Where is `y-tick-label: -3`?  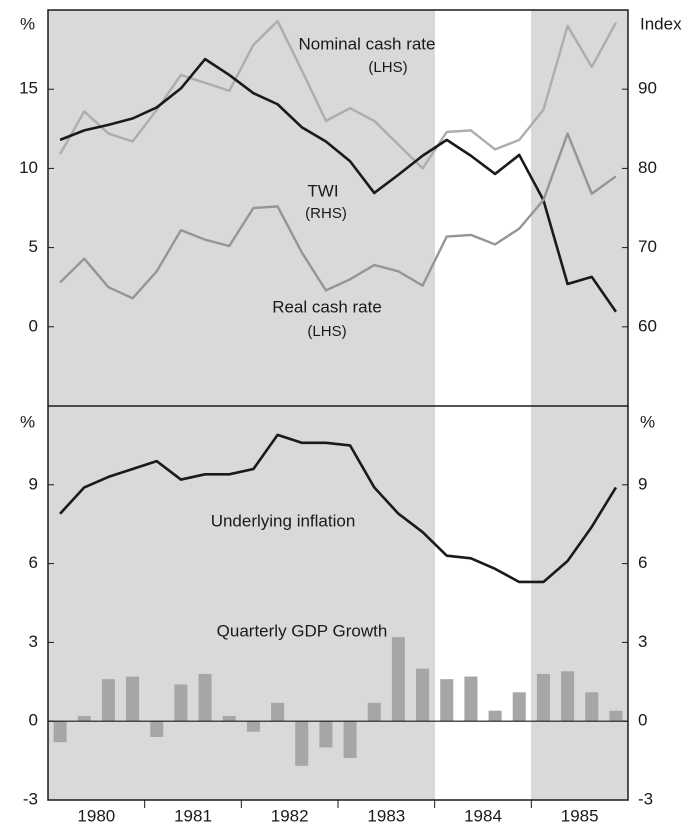 y-tick-label: -3 is located at coordinates (30, 798).